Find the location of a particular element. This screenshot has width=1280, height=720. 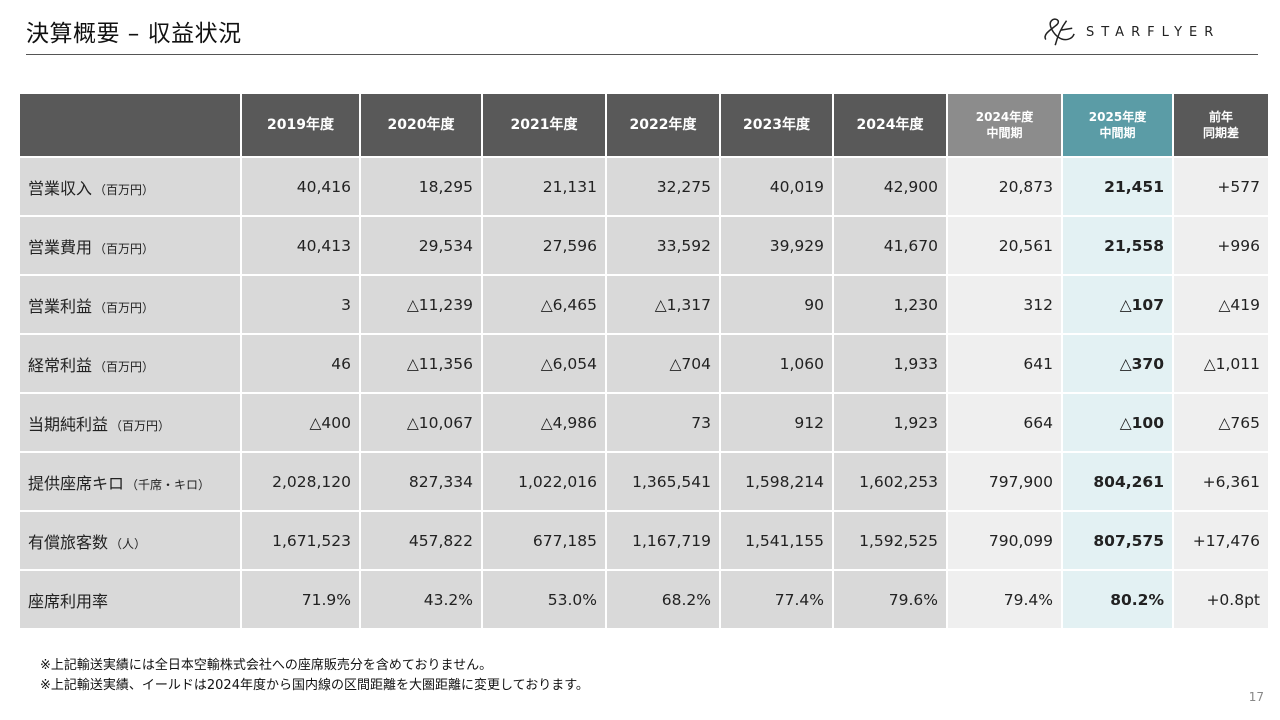

table-cell: △4,986 is located at coordinates (545, 423).